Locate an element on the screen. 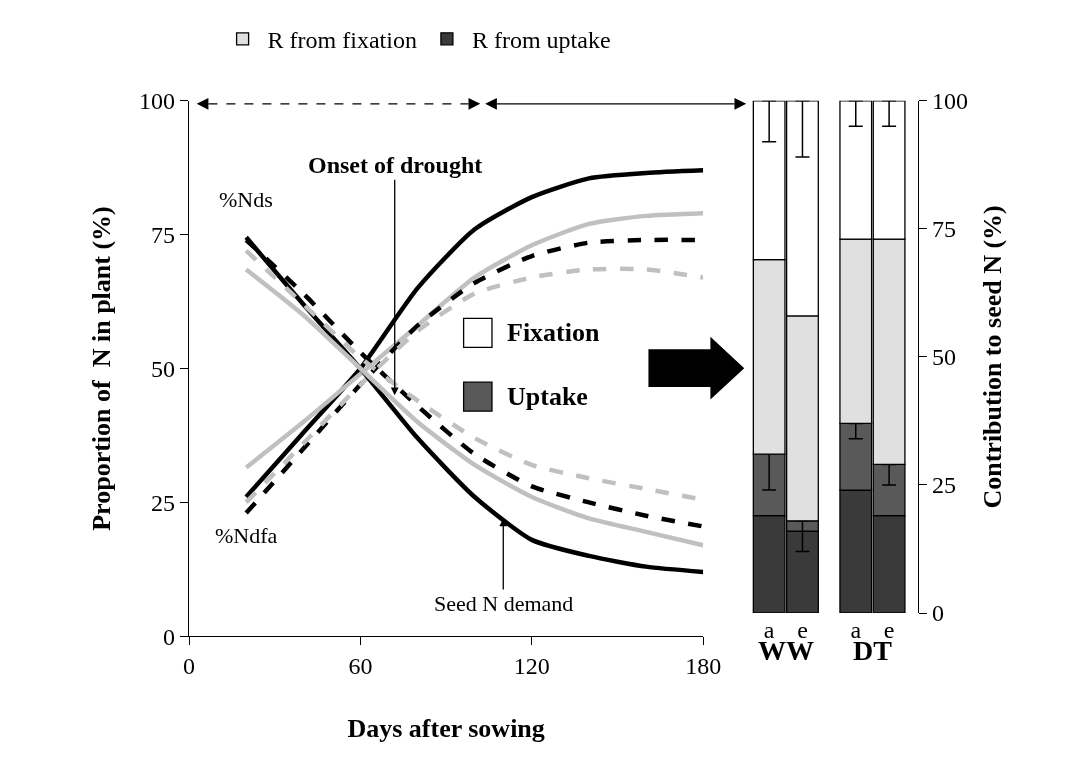 The image size is (1082, 776). y-axis-title: Contribution to seed N (%) is located at coordinates (992, 357).